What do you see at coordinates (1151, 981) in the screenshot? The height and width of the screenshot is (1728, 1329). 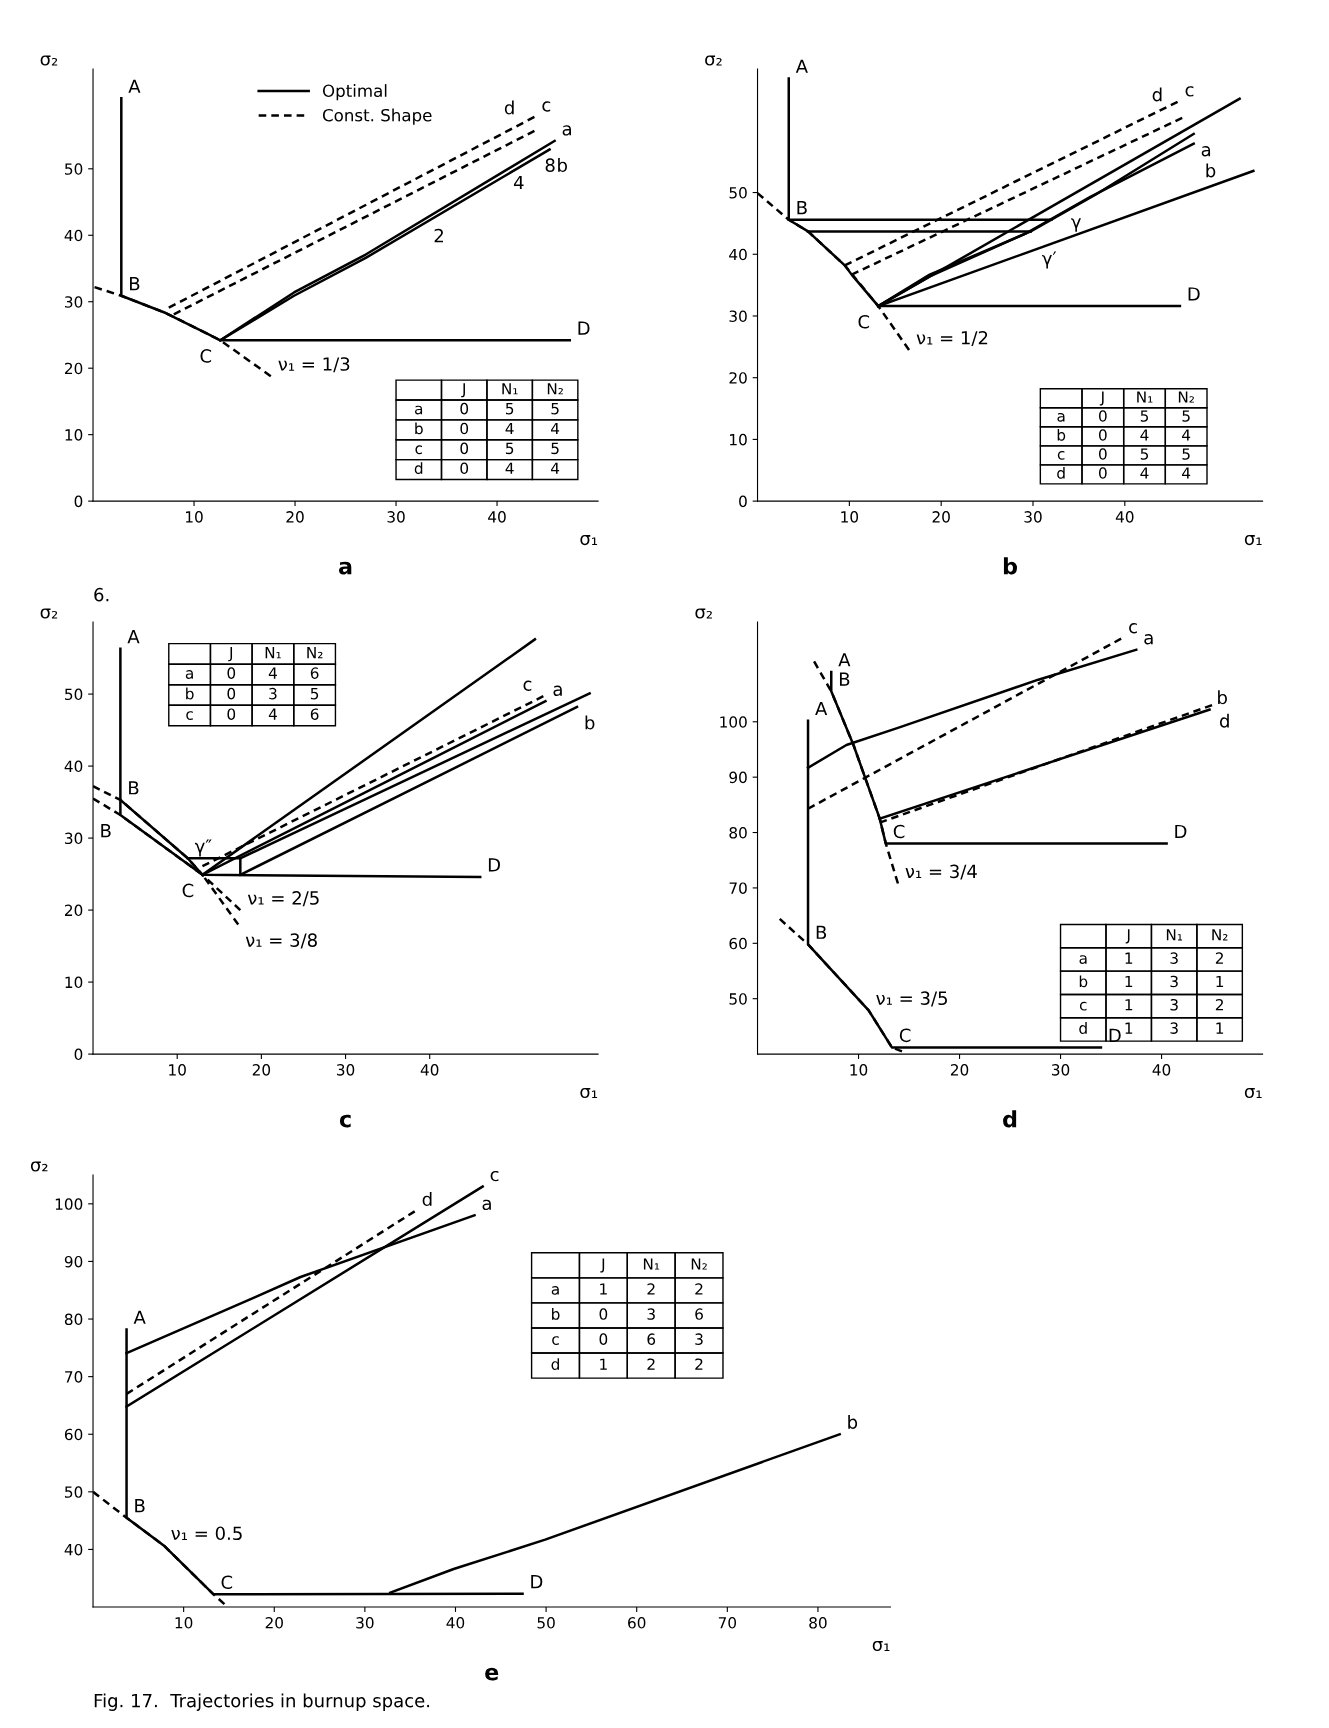 I see `text: b 1 3 1` at bounding box center [1151, 981].